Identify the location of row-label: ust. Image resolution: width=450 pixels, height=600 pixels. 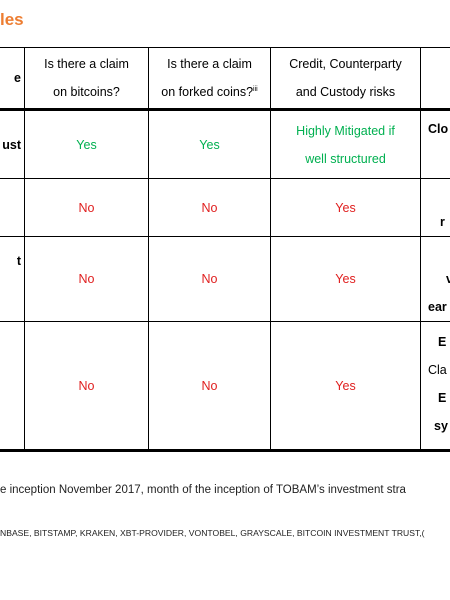
(10, 144).